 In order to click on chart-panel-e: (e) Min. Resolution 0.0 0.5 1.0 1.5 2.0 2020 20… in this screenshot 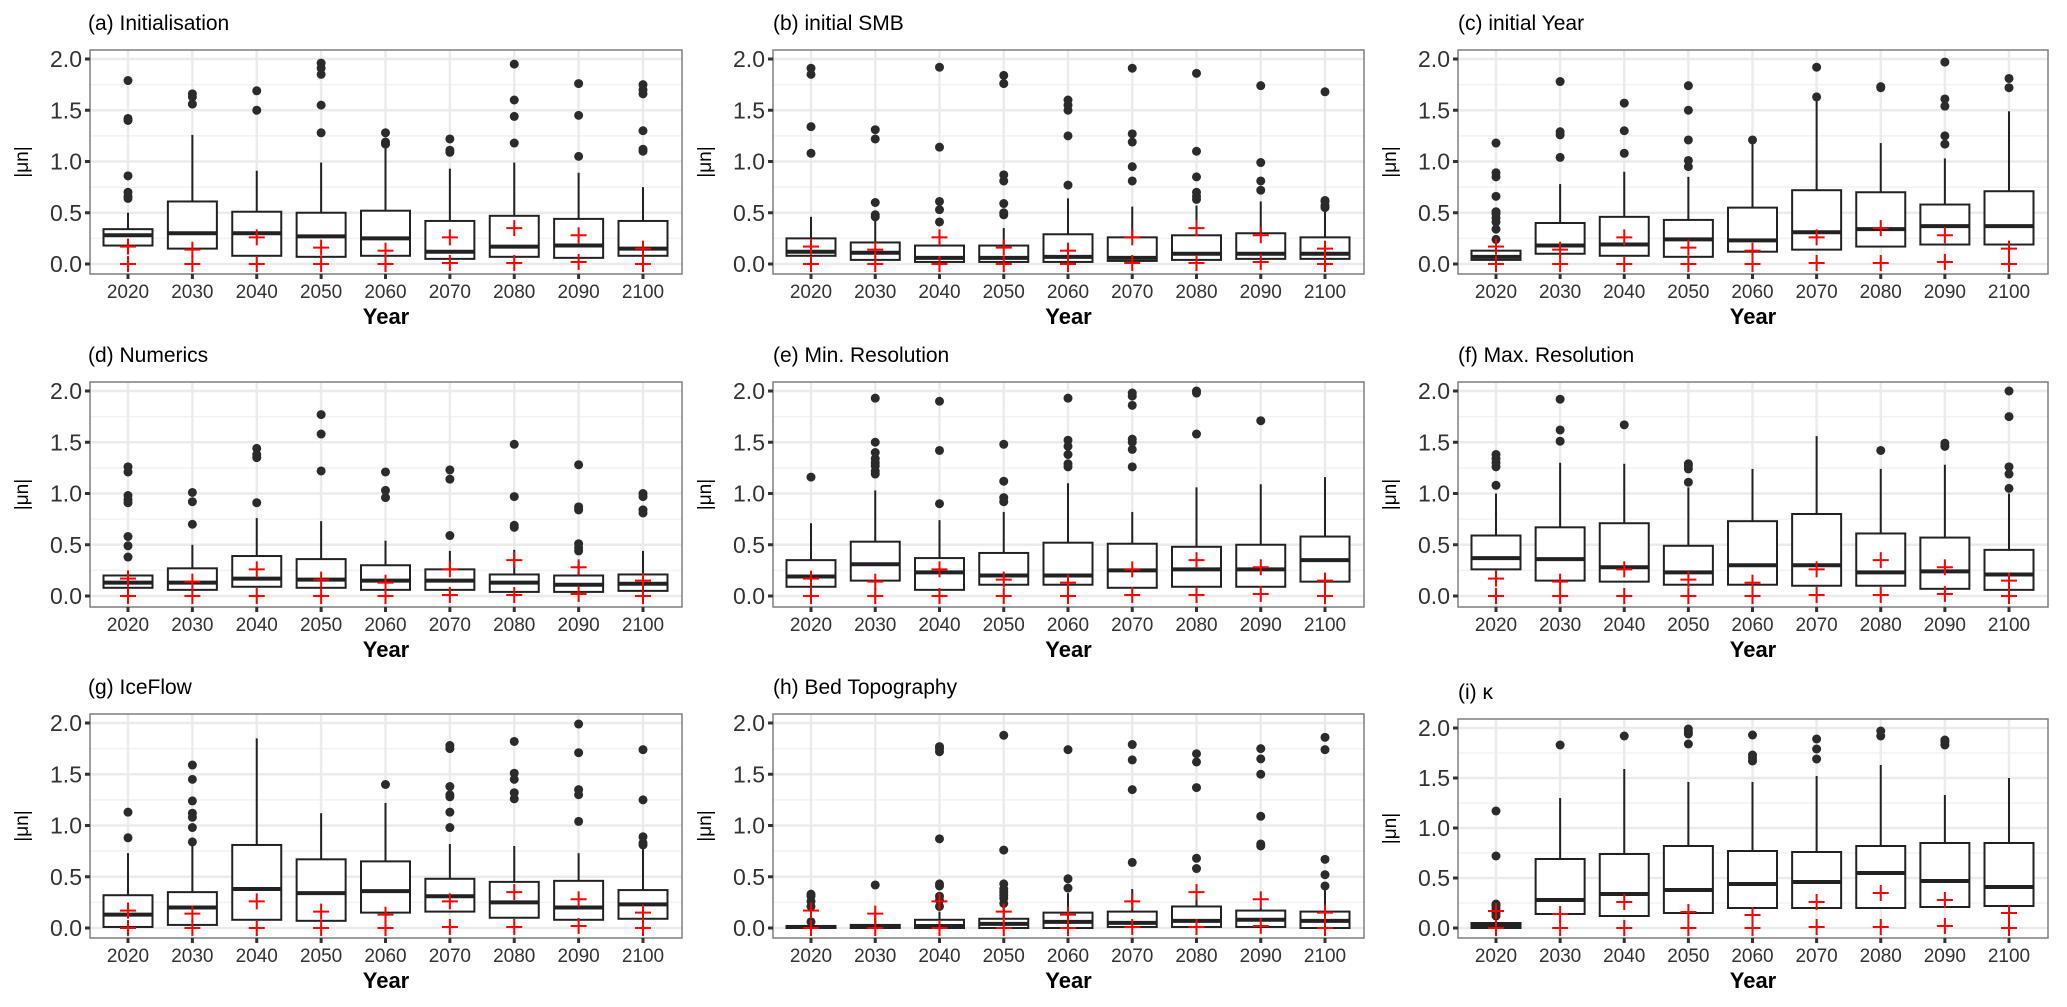, I will do `click(1030, 503)`.